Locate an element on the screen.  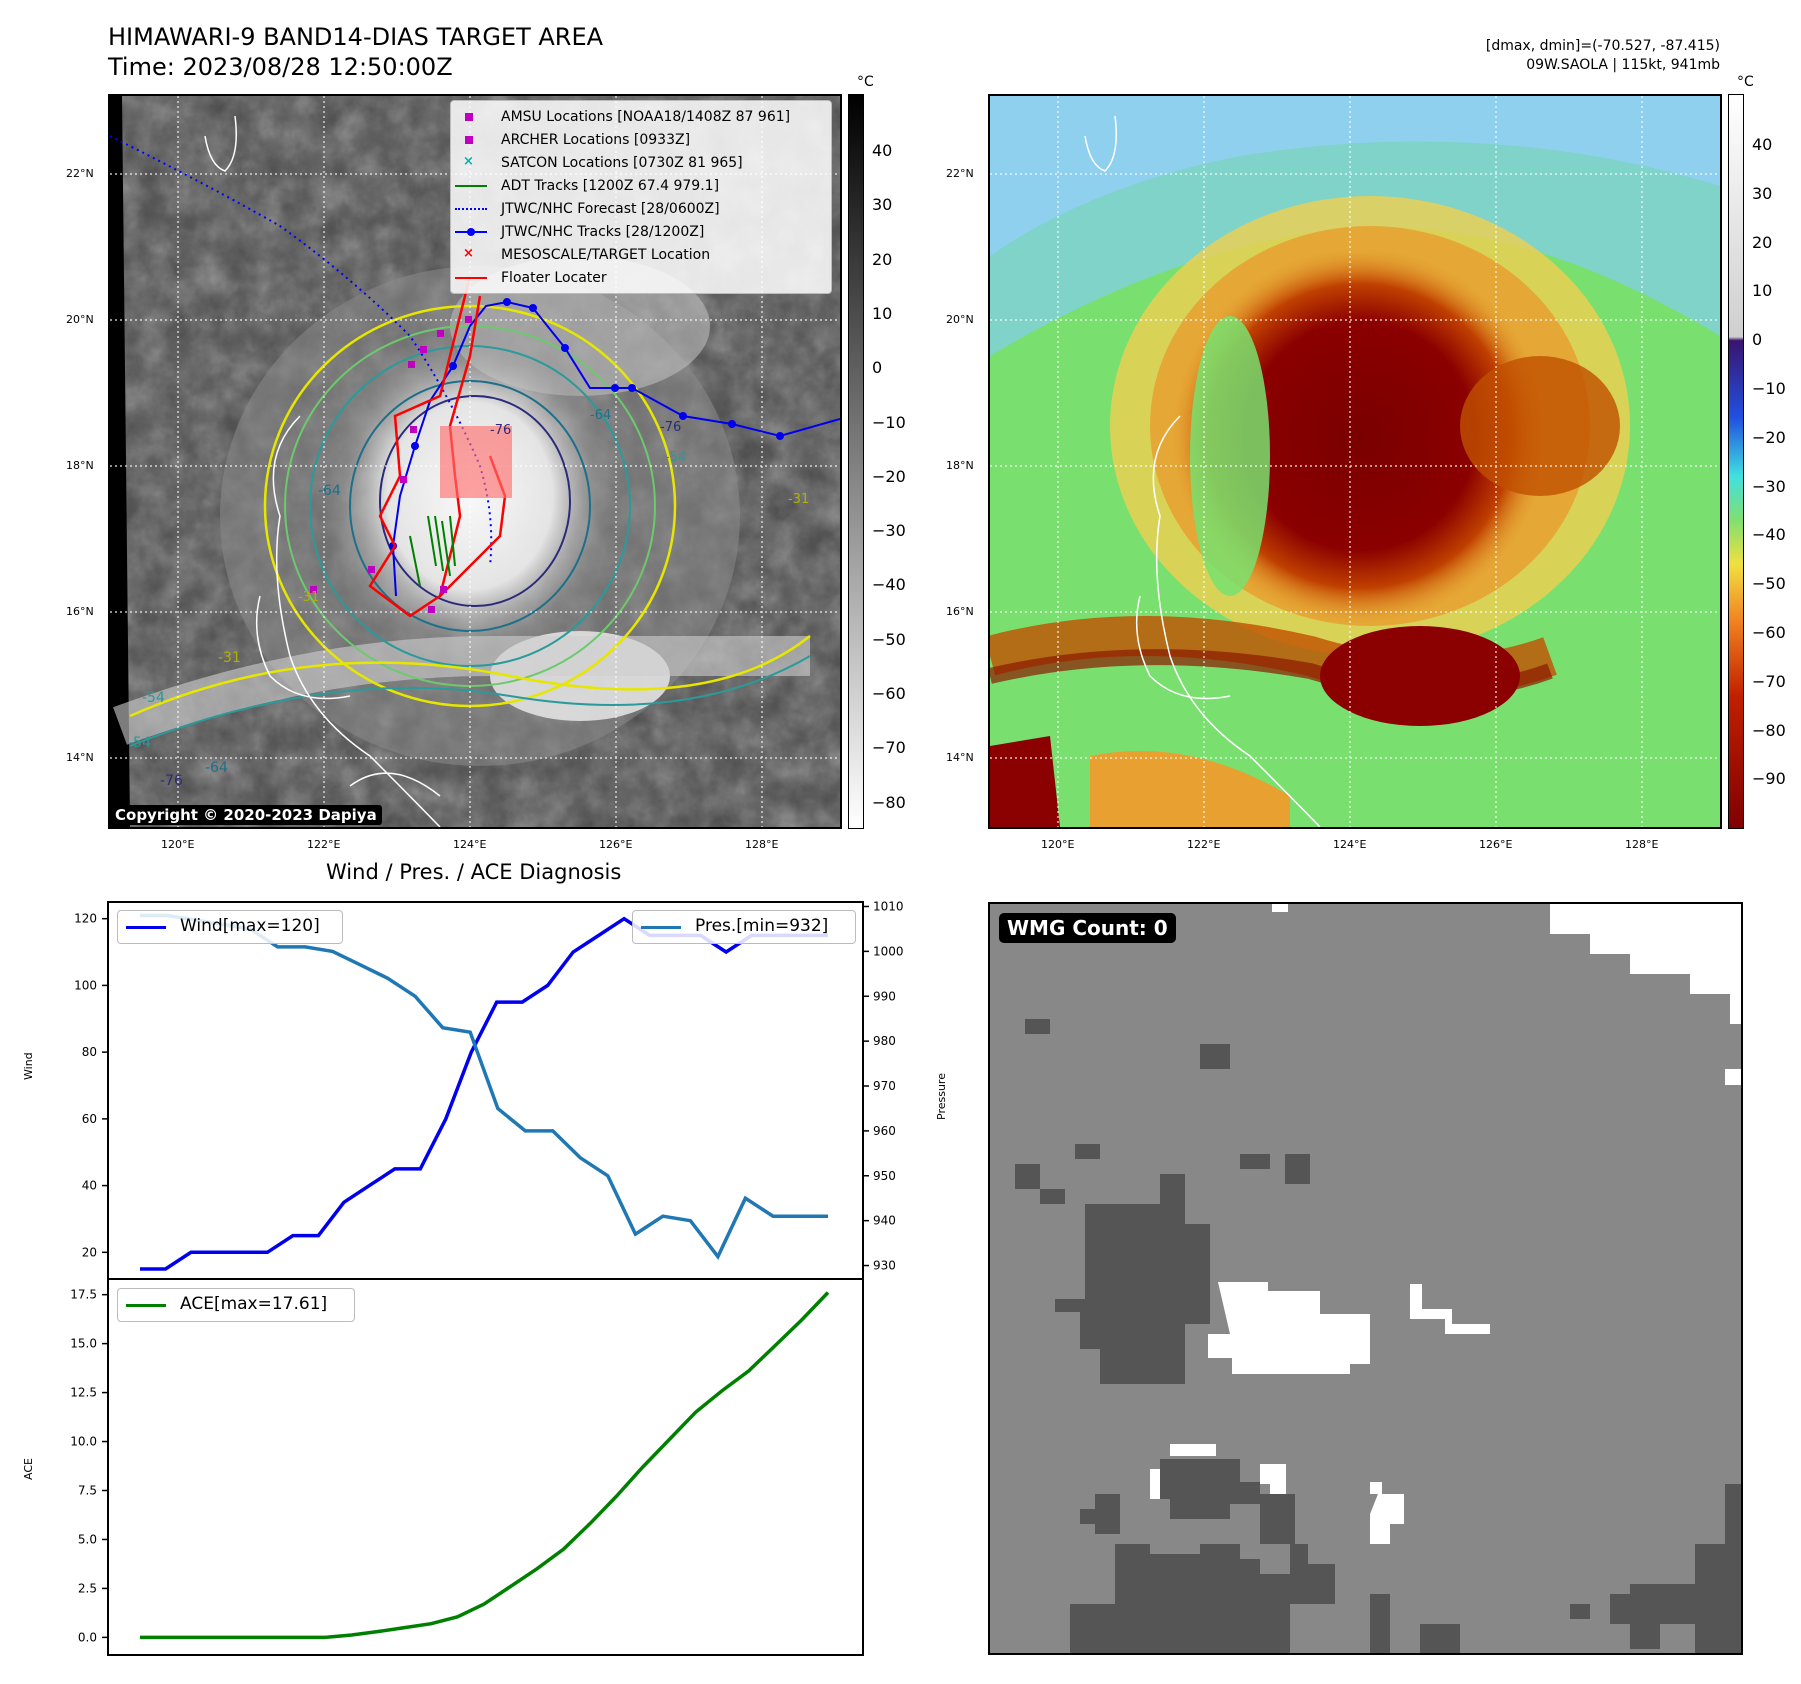
lon-label: 120°E is located at coordinates (1058, 844).